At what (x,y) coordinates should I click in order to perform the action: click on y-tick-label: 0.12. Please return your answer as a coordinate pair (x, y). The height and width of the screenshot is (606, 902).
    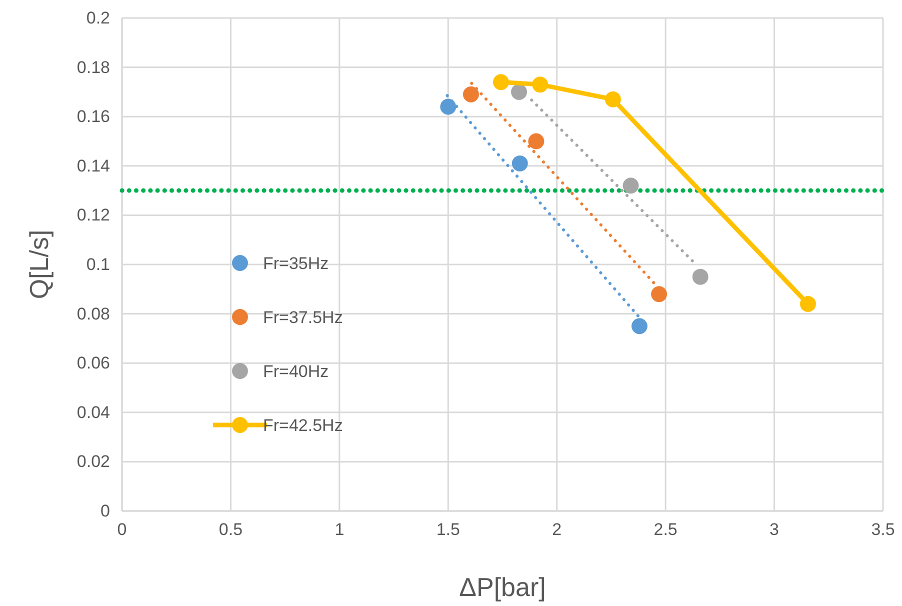
    Looking at the image, I should click on (93, 215).